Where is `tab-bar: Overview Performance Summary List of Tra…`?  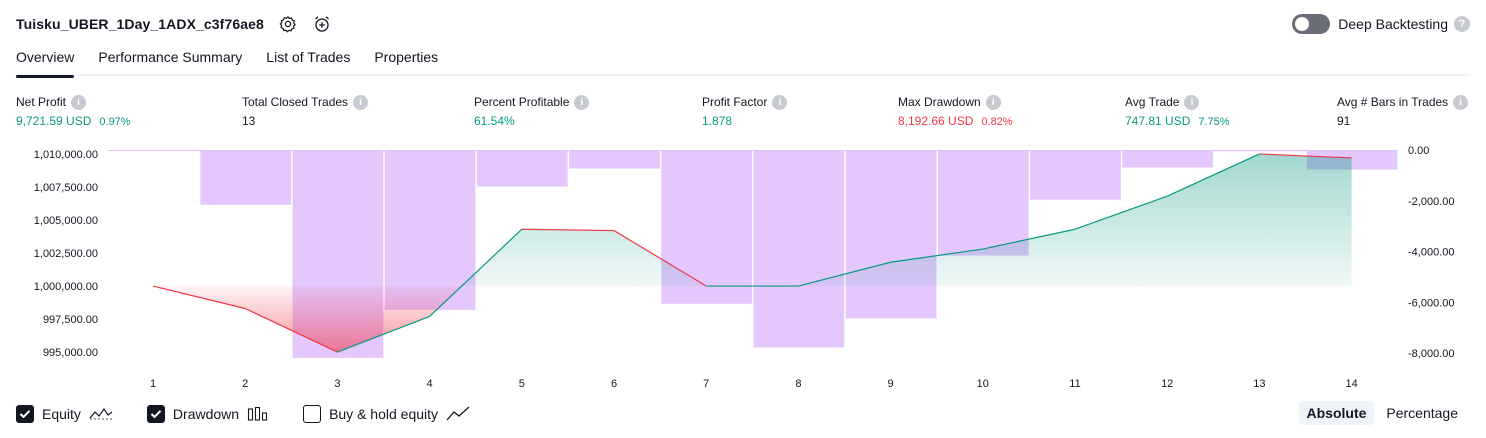
tab-bar: Overview Performance Summary List of Tra… is located at coordinates (743, 62).